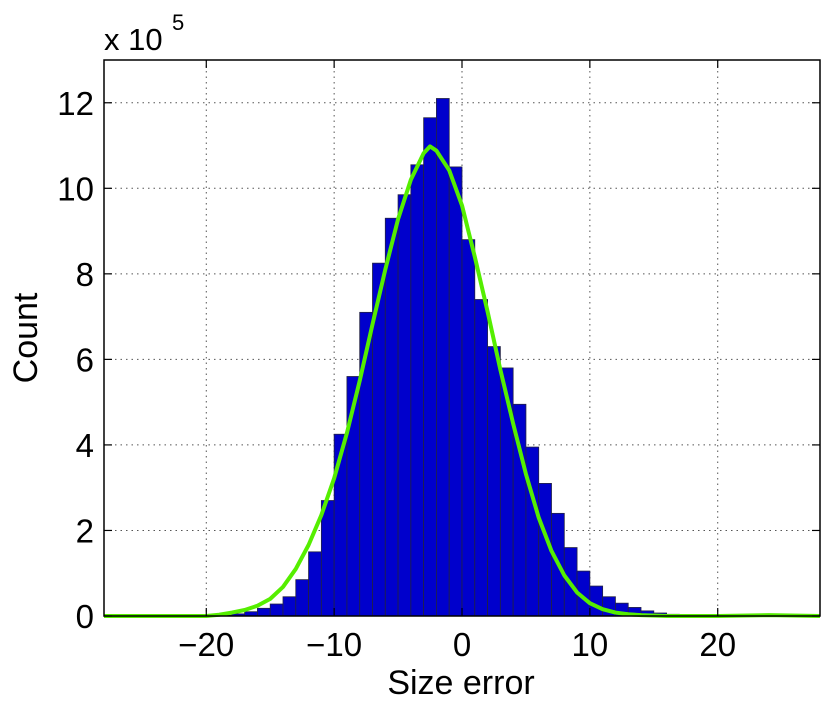  I want to click on y-multiplier-exponent: 5, so click(178, 22).